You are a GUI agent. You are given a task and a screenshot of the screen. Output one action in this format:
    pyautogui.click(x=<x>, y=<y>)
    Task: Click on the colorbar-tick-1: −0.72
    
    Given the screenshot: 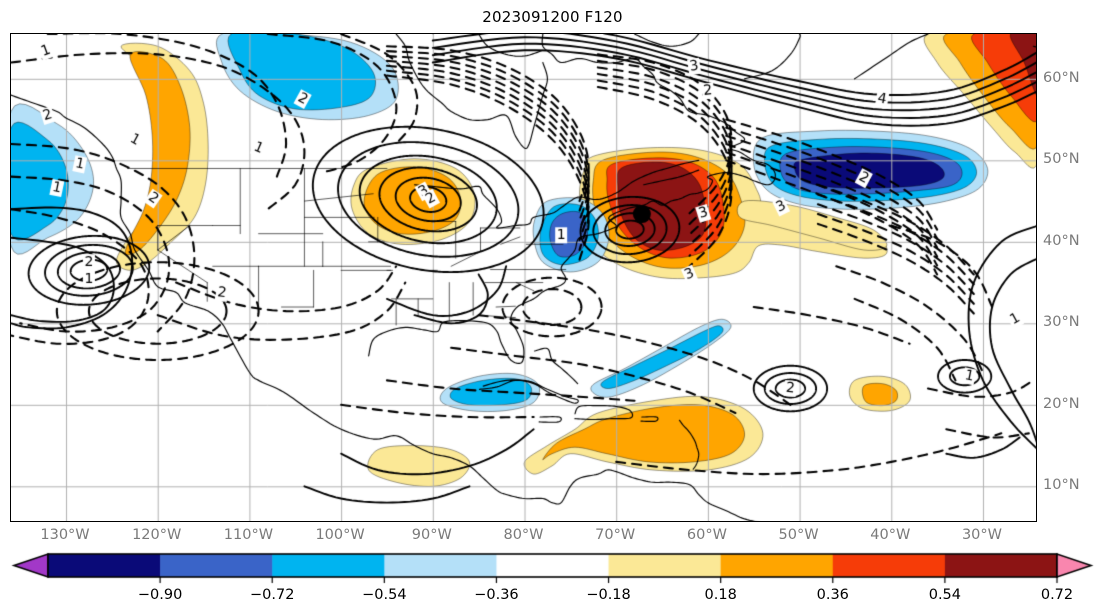 What is the action you would take?
    pyautogui.click(x=272, y=595)
    